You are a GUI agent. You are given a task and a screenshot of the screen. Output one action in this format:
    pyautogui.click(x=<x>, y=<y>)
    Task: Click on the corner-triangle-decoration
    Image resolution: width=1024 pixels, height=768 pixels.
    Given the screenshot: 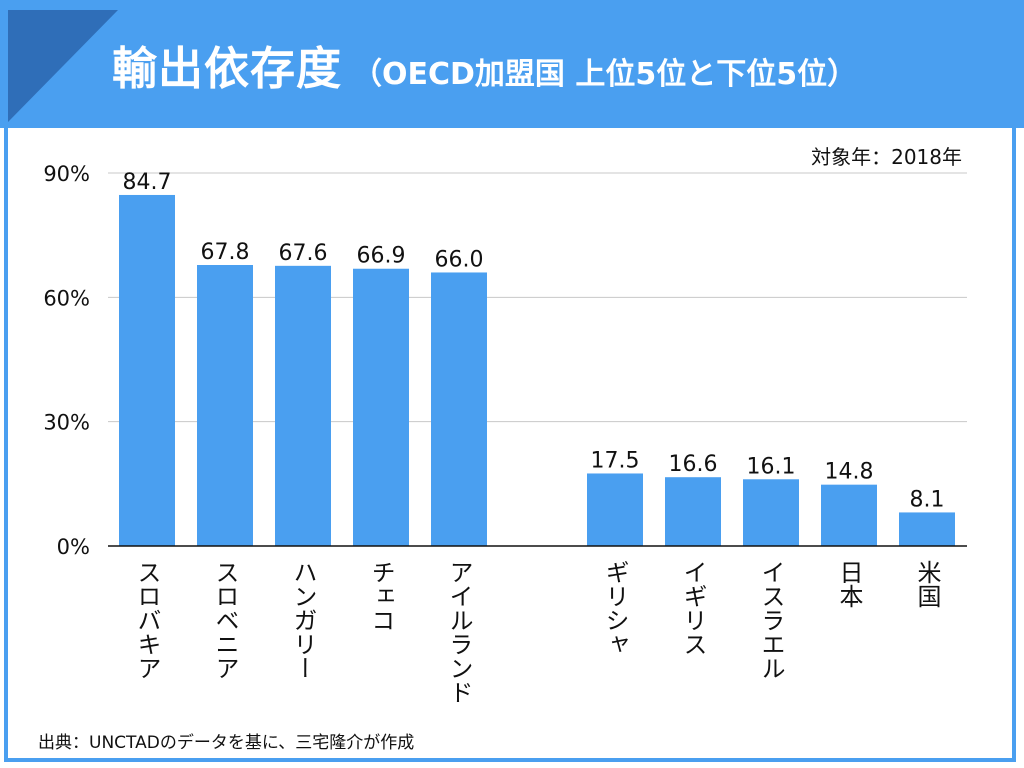 What is the action you would take?
    pyautogui.click(x=63, y=66)
    